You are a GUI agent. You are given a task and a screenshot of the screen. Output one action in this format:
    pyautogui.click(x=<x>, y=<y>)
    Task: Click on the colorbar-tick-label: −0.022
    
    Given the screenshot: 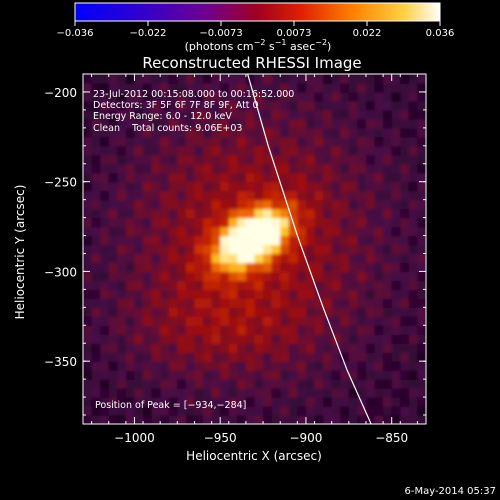 What is the action you would take?
    pyautogui.click(x=147, y=33)
    